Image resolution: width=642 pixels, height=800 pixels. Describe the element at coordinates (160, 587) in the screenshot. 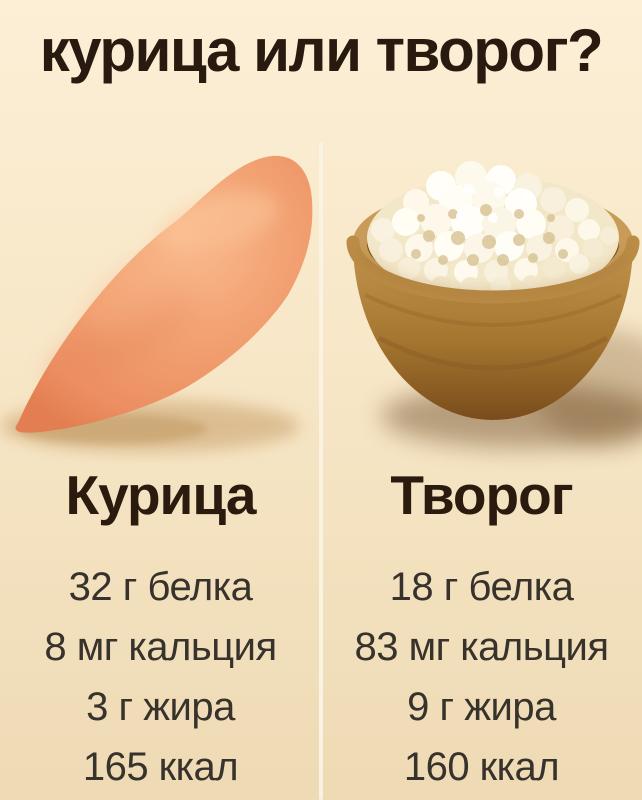

I see `stat-protein: 32 г белка` at that location.